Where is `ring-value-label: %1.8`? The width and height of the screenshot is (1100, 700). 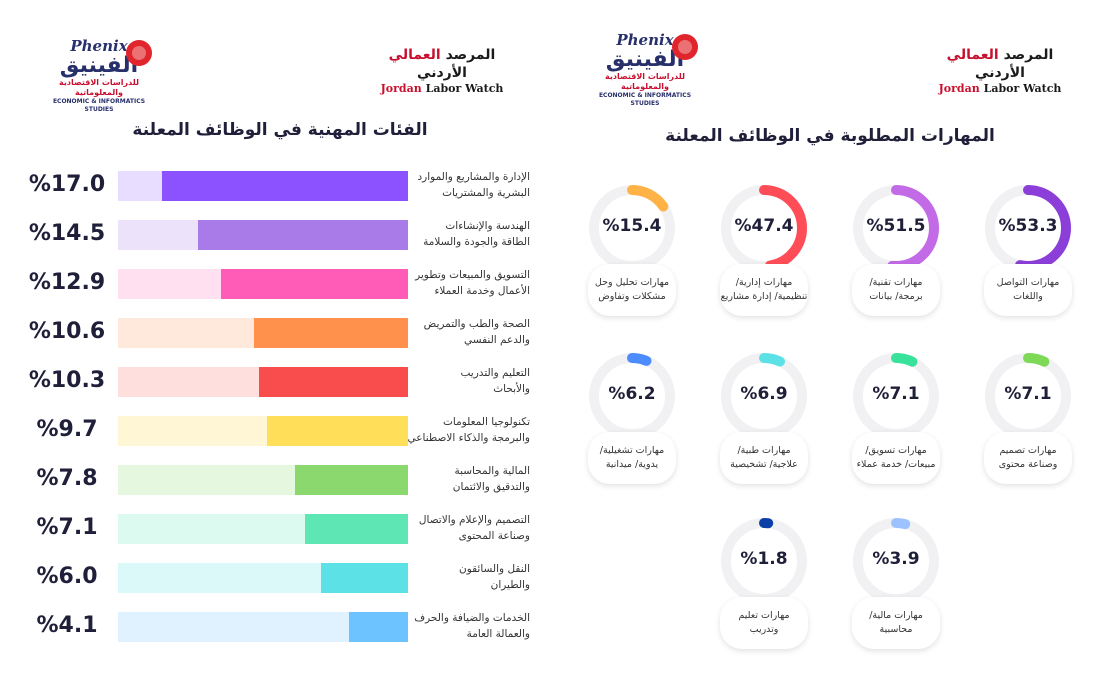 ring-value-label: %1.8 is located at coordinates (764, 559).